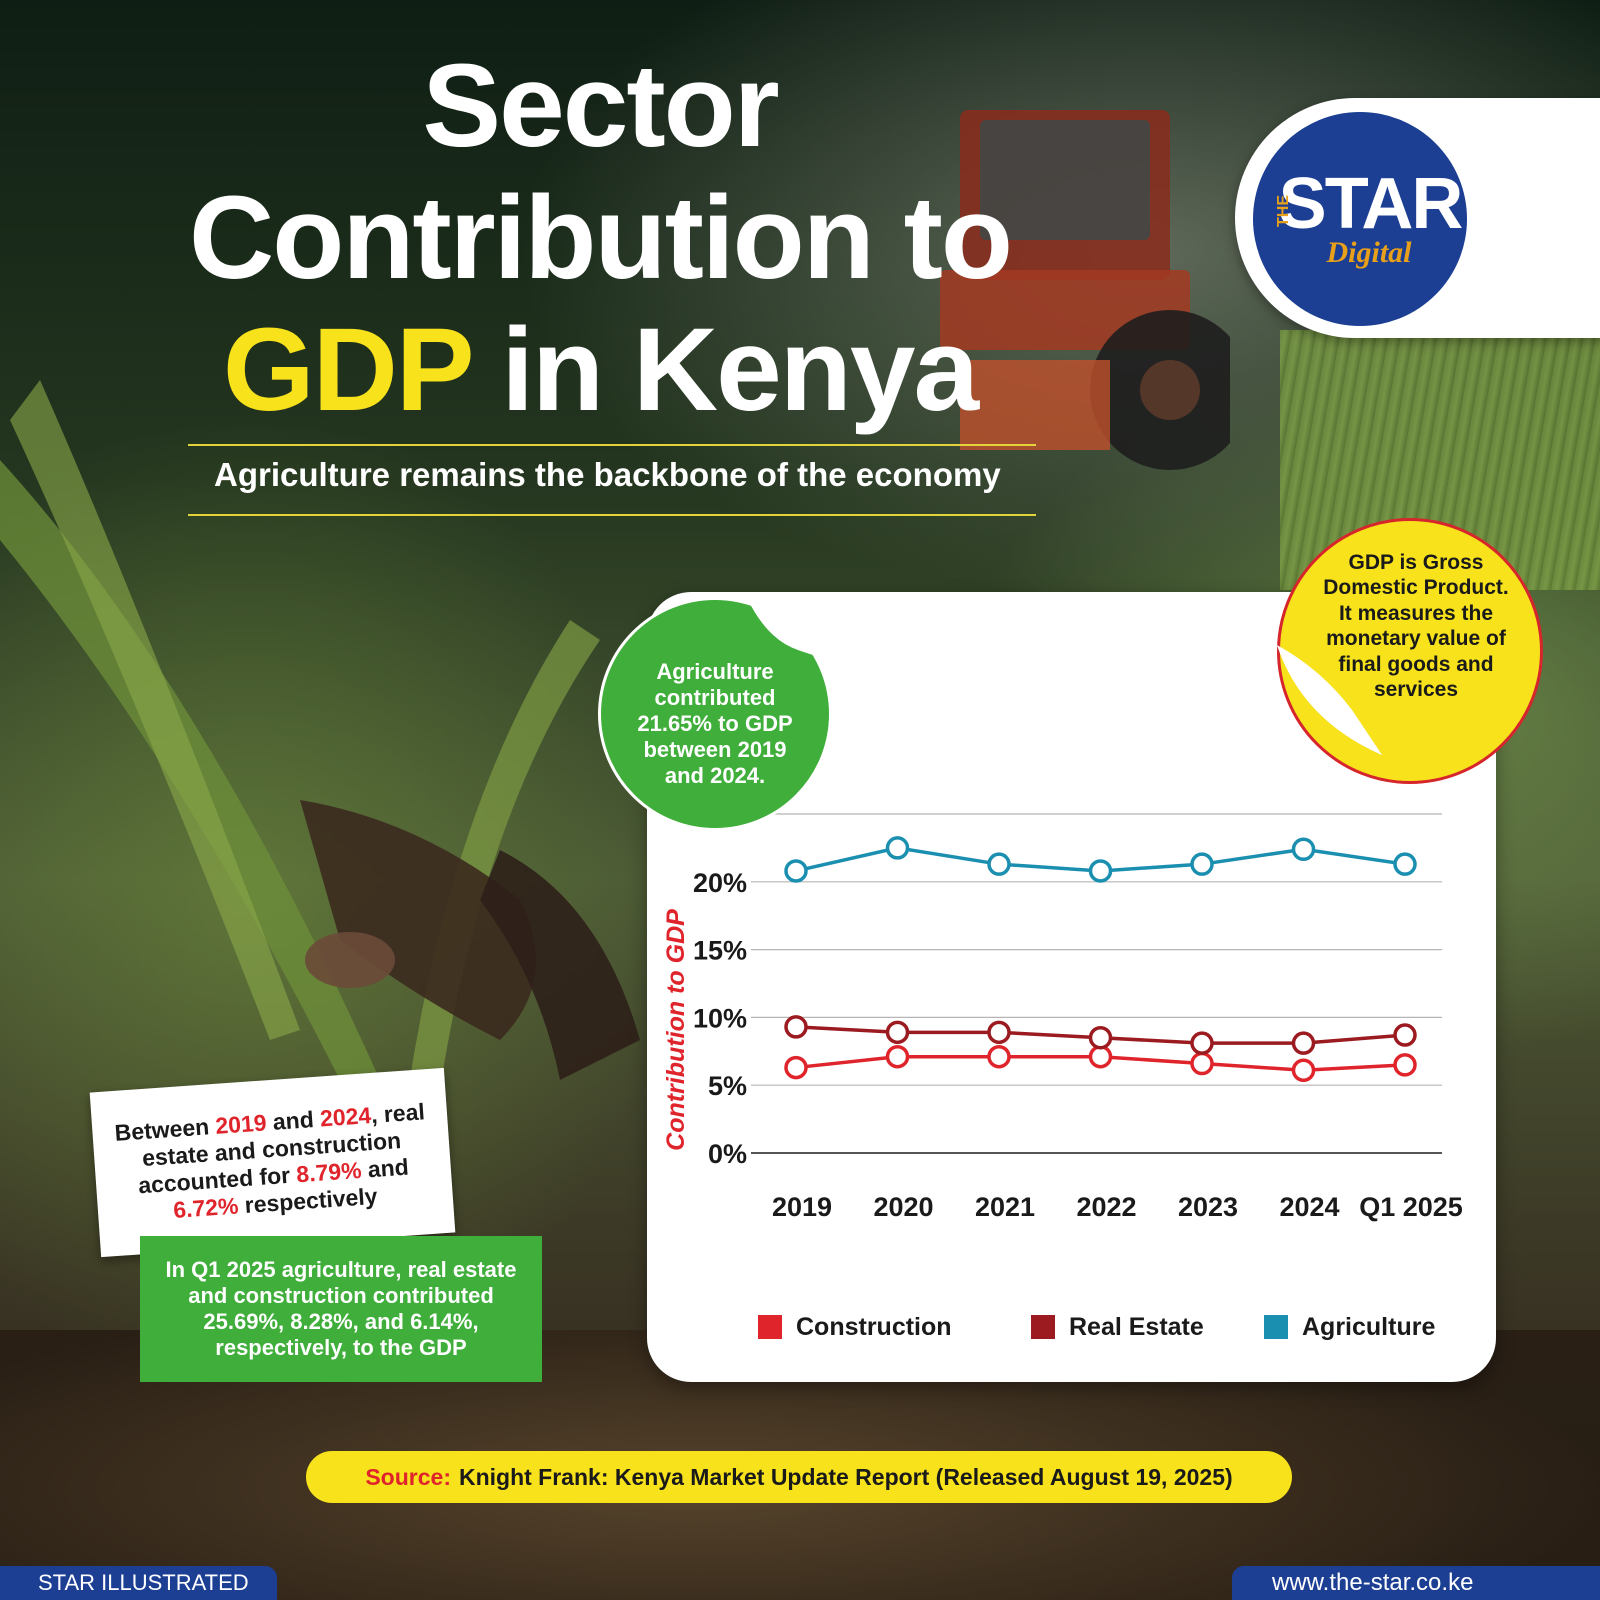 The height and width of the screenshot is (1600, 1600). Describe the element at coordinates (770, 1327) in the screenshot. I see `legend-swatch-construction` at that location.